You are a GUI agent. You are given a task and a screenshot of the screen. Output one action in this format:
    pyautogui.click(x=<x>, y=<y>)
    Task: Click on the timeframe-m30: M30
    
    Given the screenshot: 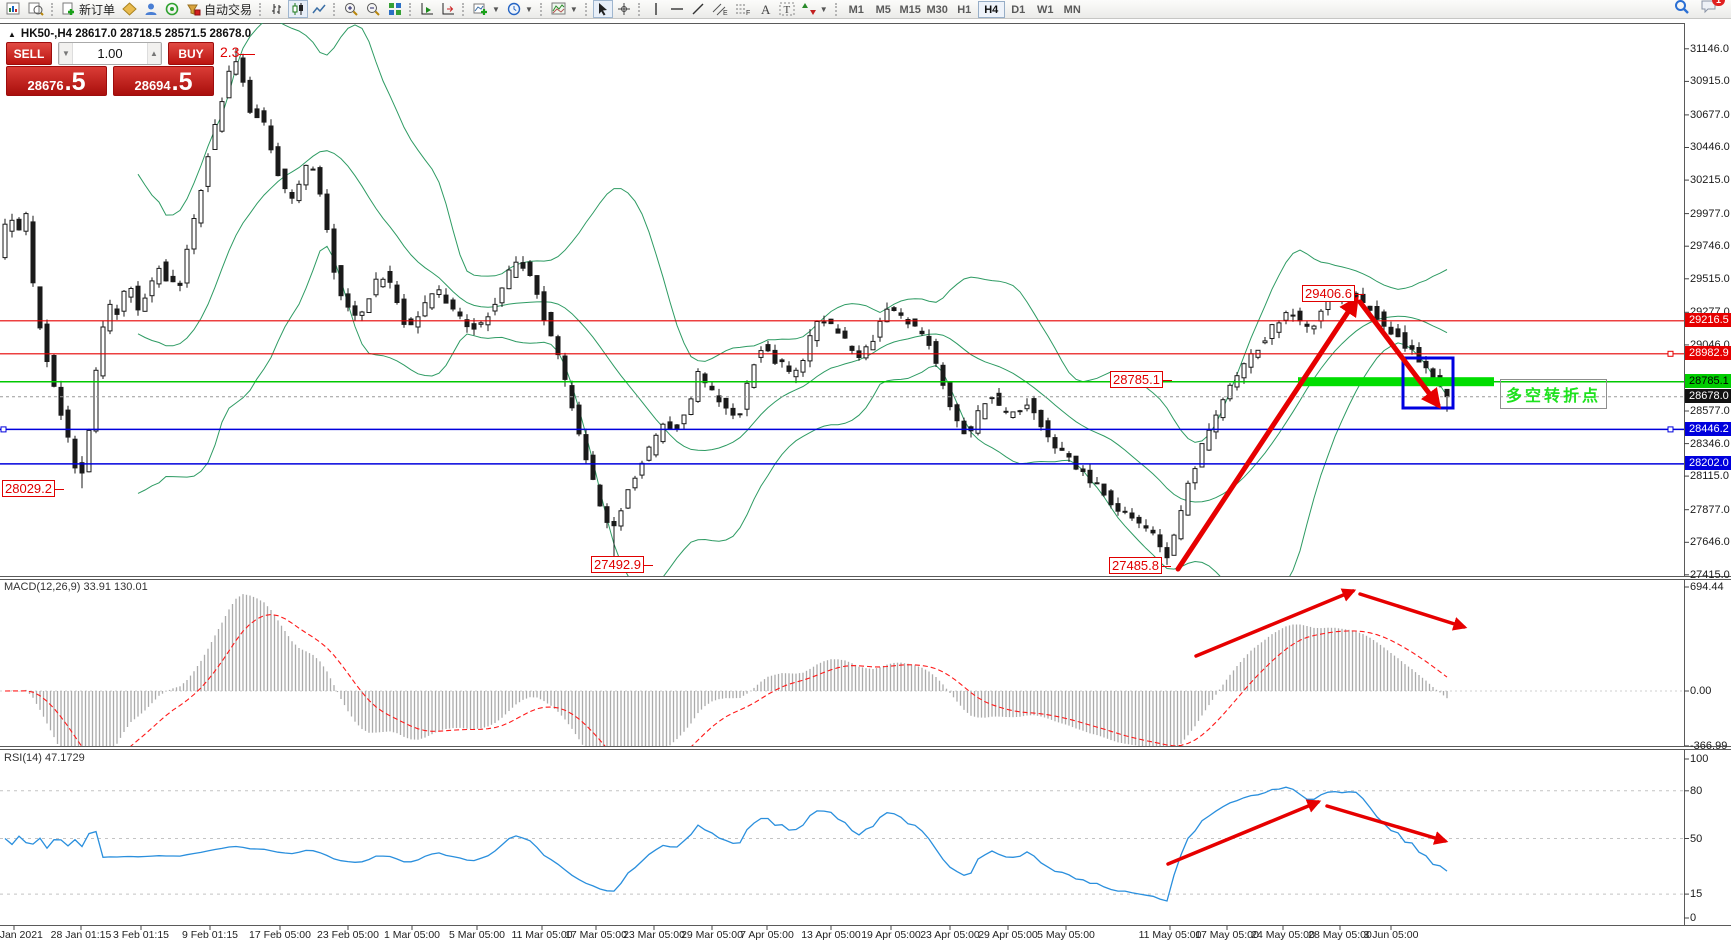 What is the action you would take?
    pyautogui.click(x=937, y=9)
    